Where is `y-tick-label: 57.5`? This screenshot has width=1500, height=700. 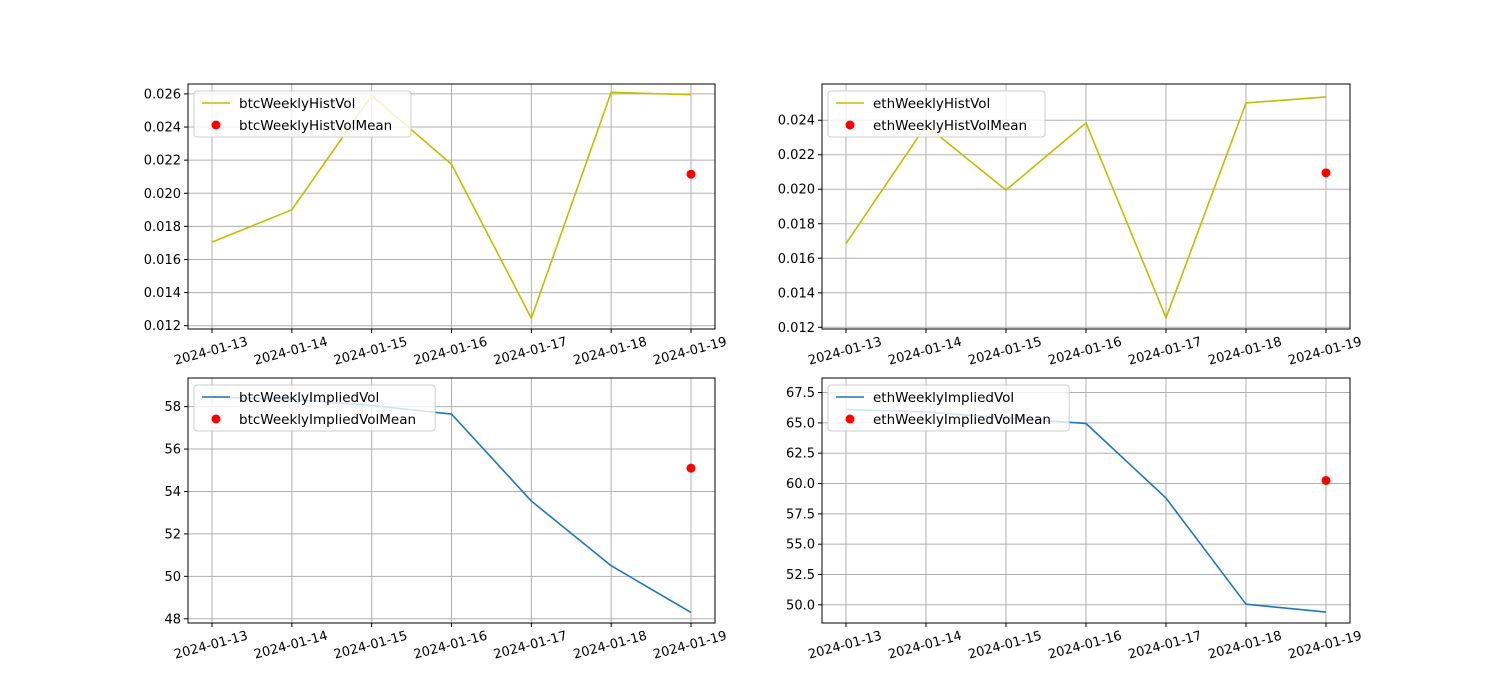 y-tick-label: 57.5 is located at coordinates (800, 514).